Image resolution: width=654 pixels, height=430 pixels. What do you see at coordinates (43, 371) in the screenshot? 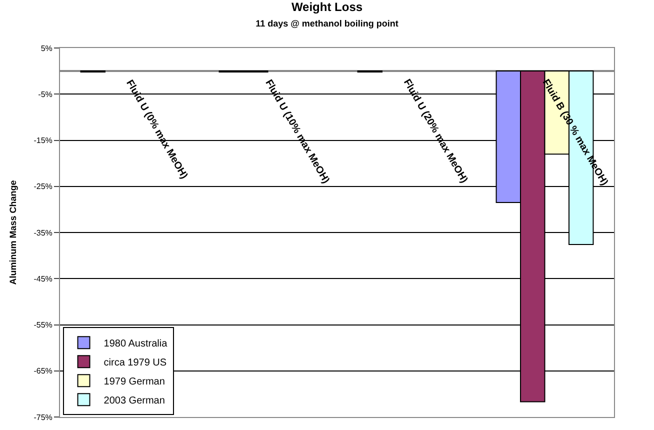
I see `y-tick-label: -65%` at bounding box center [43, 371].